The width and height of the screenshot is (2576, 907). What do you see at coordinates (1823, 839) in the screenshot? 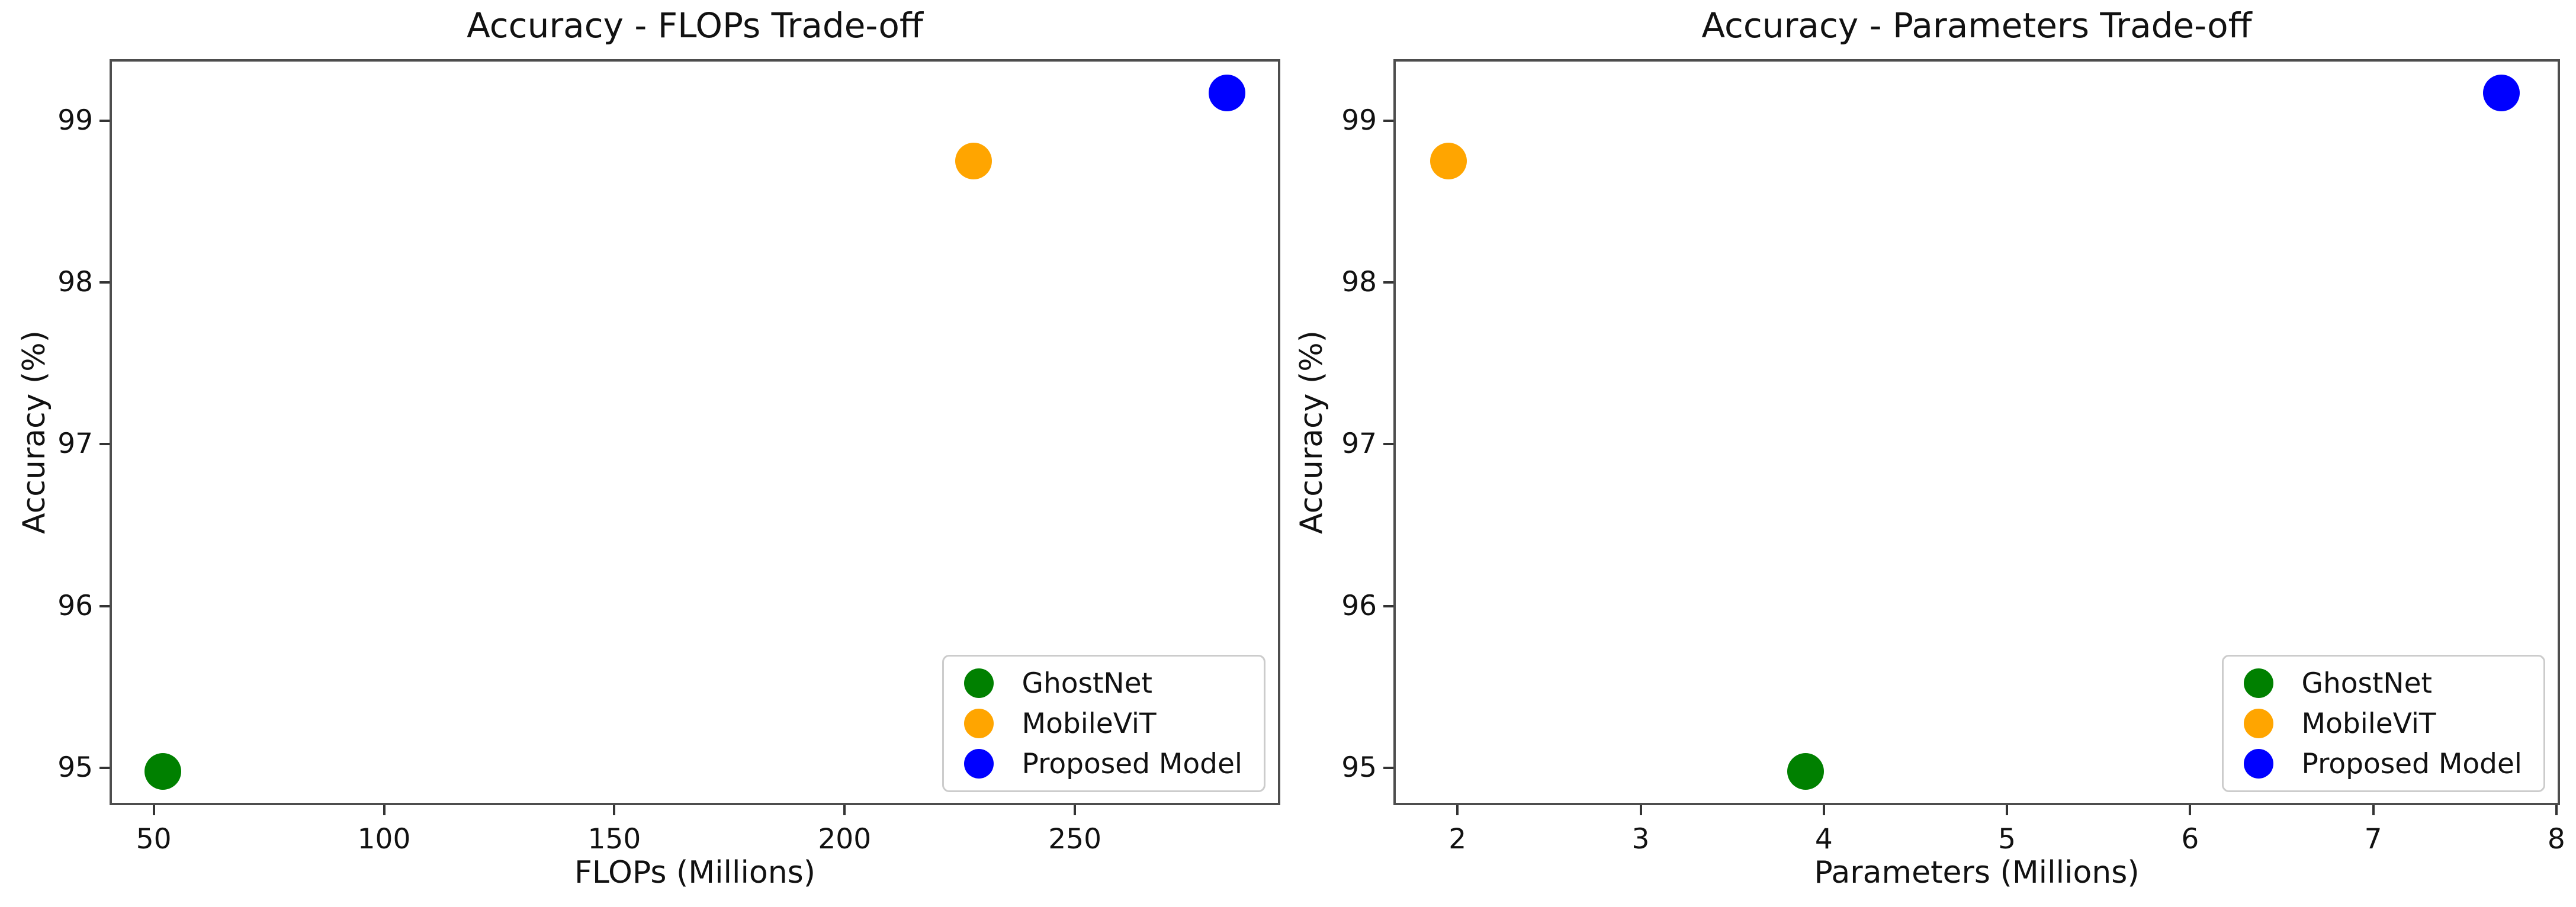
I see `x-tick-label: 4` at bounding box center [1823, 839].